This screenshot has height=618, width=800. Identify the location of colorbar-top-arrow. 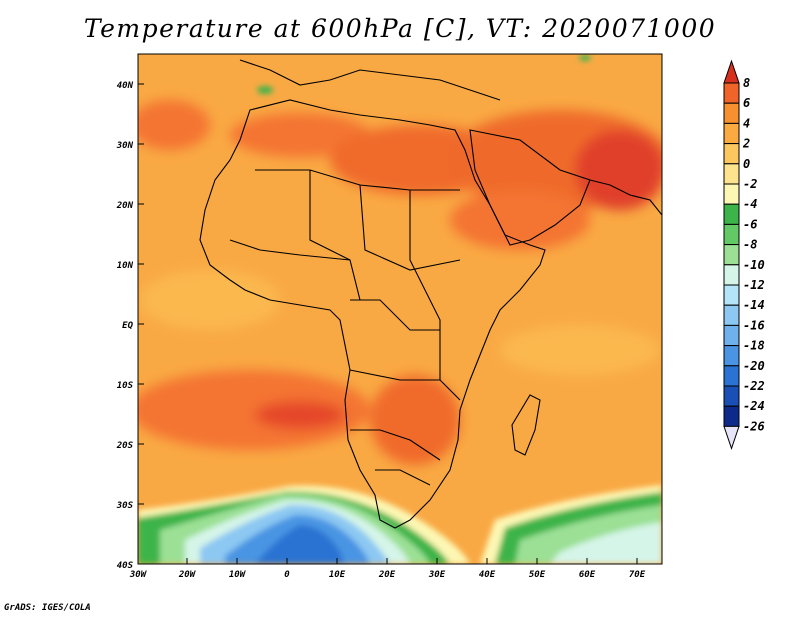
(731, 71).